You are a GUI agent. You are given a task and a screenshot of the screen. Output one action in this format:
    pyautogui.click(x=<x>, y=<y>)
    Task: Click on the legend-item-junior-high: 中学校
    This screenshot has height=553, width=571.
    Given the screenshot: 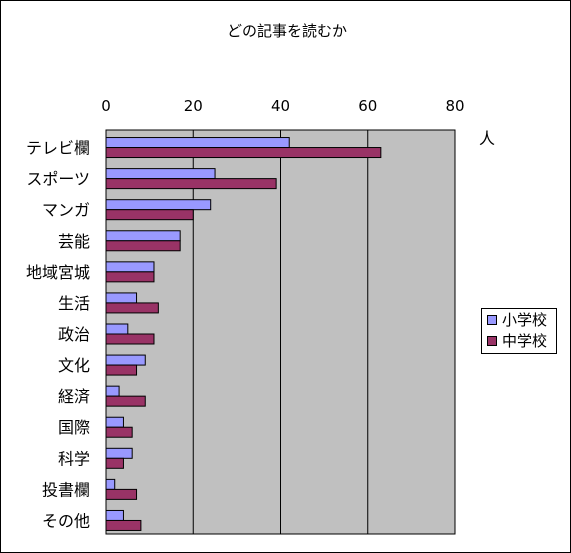 What is the action you would take?
    pyautogui.click(x=519, y=340)
    